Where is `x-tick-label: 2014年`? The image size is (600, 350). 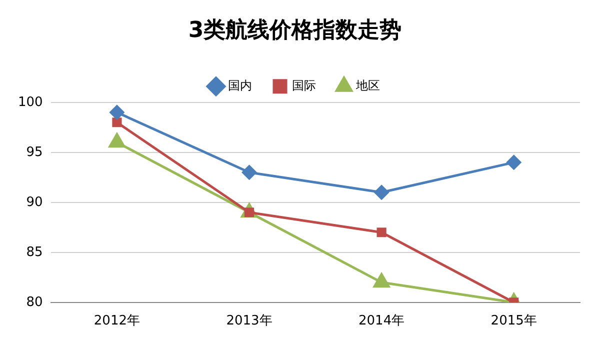 x-tick-label: 2014年 is located at coordinates (381, 321).